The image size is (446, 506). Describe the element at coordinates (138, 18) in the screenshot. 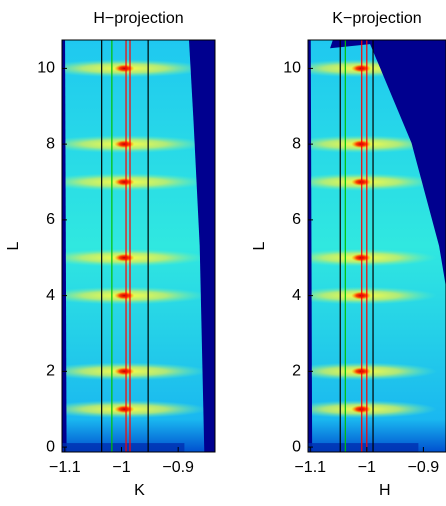

I see `chart-title: H−projection` at that location.